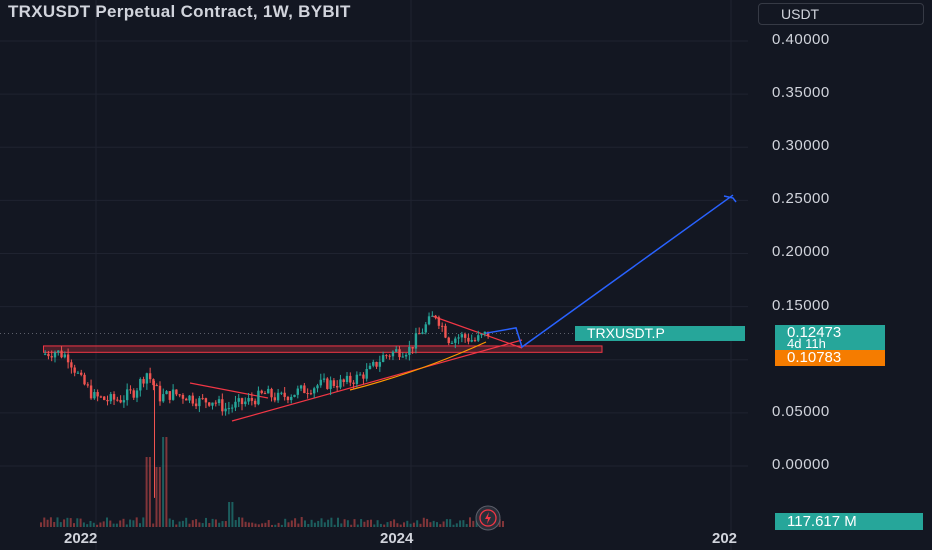 The image size is (932, 550). Describe the element at coordinates (841, 14) in the screenshot. I see `unit-selector: USDT` at that location.